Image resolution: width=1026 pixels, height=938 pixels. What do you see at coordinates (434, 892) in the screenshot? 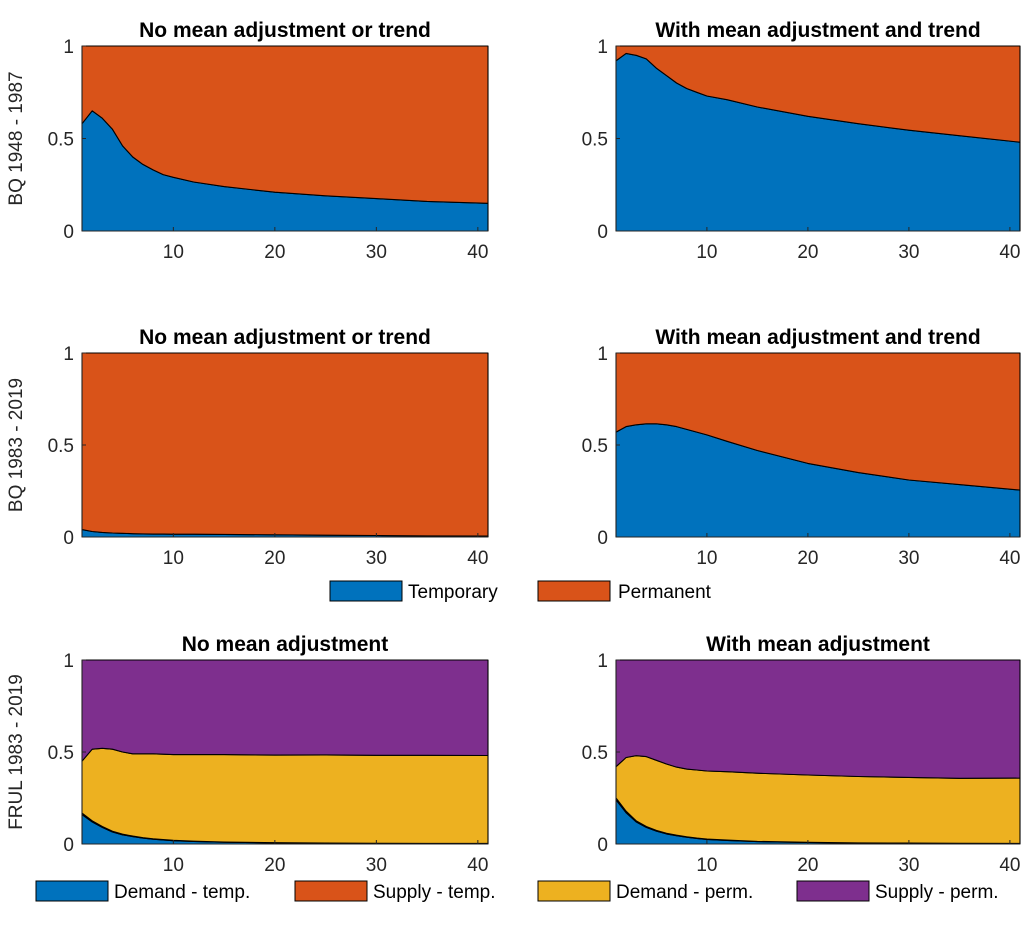
I see `legend-label-supply-temp: Supply - temp.` at bounding box center [434, 892].